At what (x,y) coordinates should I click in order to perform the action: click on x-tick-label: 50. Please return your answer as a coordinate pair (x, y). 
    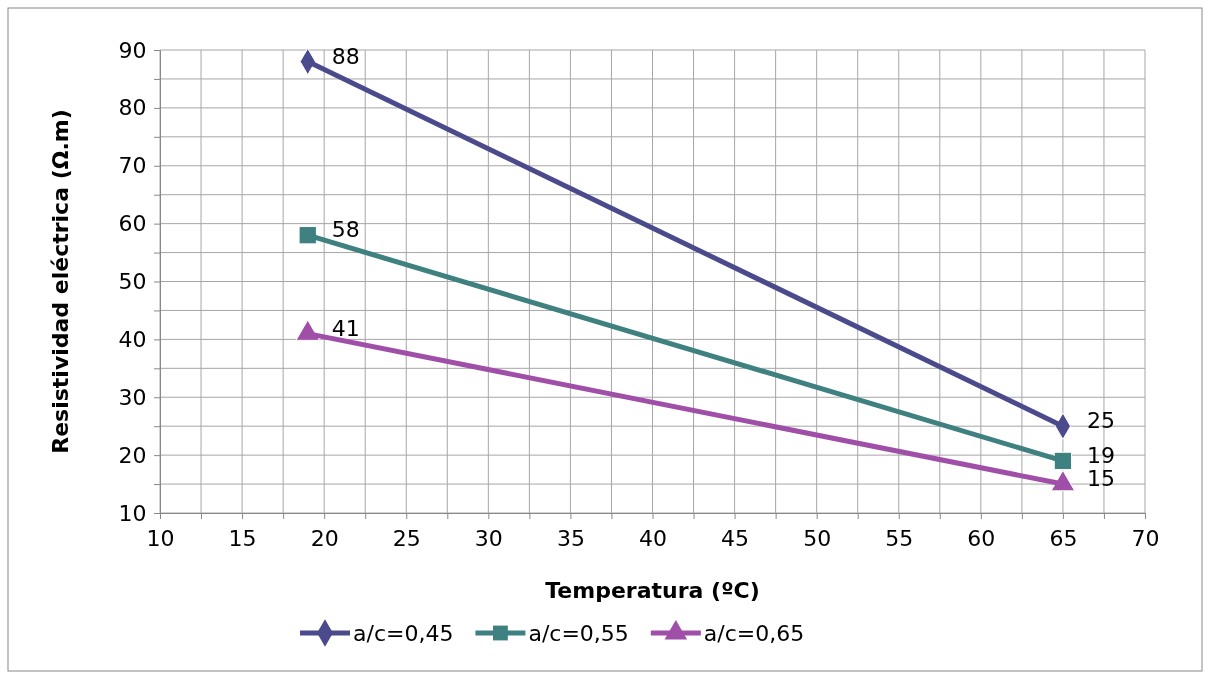
    Looking at the image, I should click on (817, 539).